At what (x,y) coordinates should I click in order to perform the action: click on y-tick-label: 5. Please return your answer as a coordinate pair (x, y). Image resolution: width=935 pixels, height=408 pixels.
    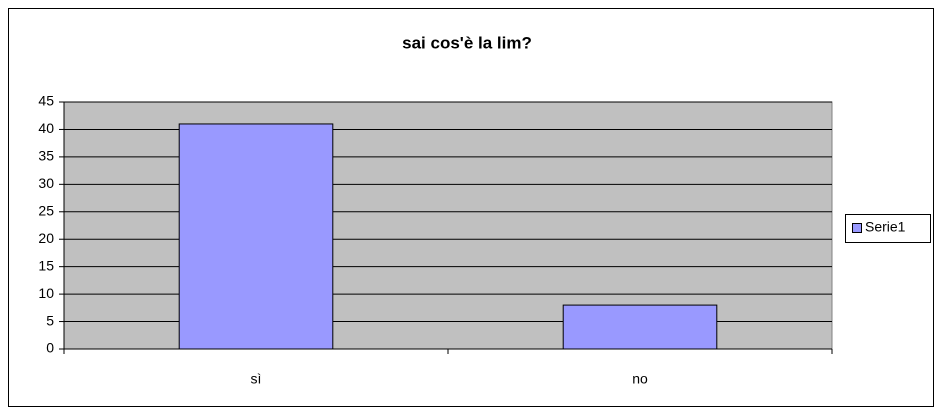
    Looking at the image, I should click on (50, 320).